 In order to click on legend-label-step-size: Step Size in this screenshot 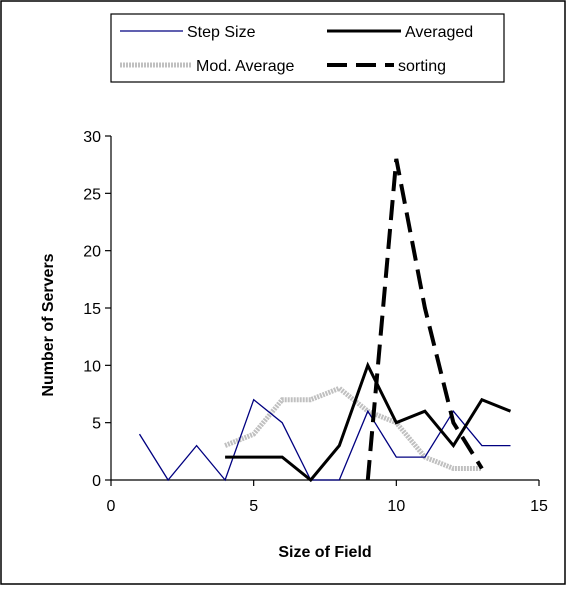, I will do `click(221, 32)`.